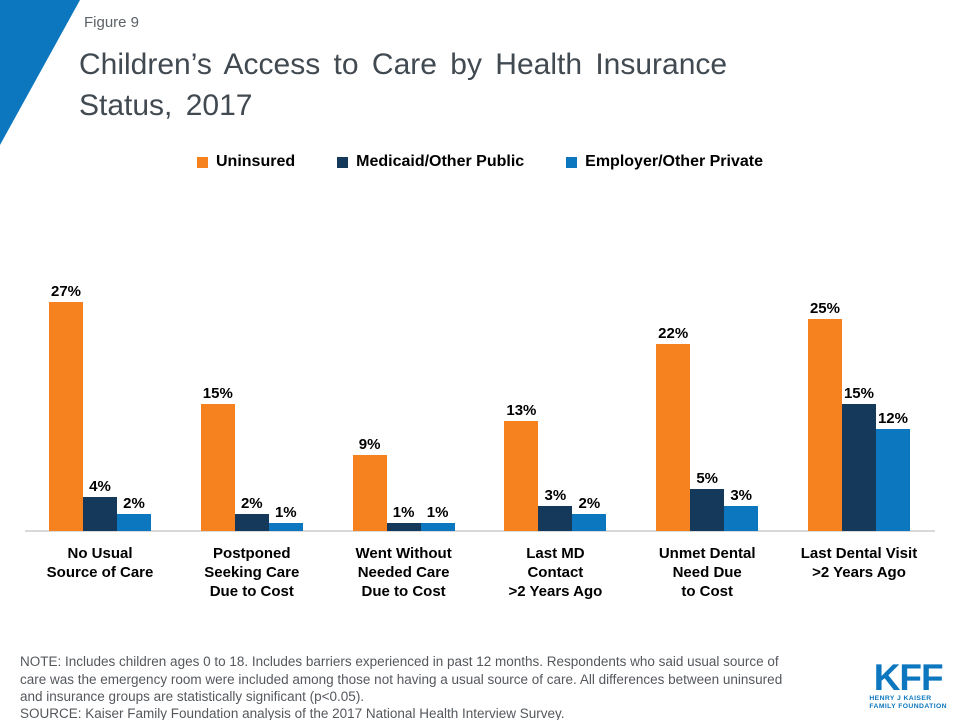  I want to click on category-cell: Last MD Contact >2 Years Ago, so click(555, 572).